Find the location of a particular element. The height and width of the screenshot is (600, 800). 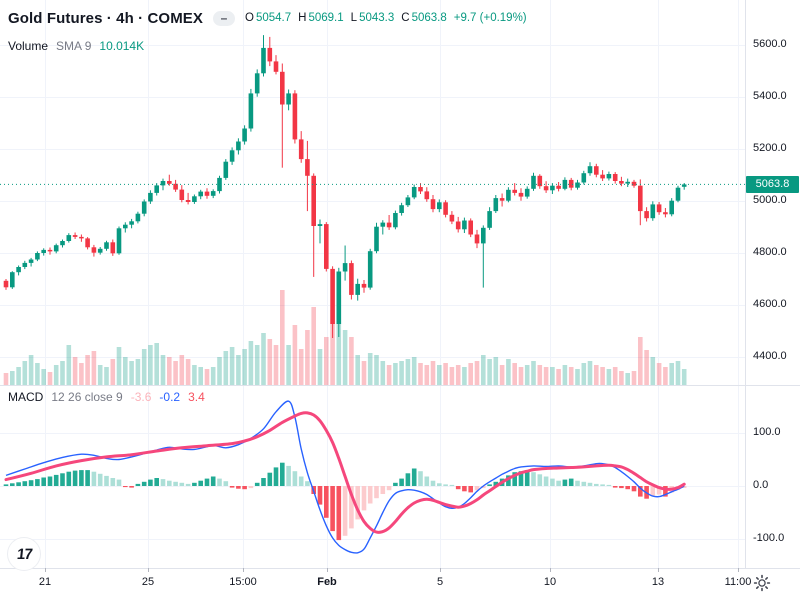

low-value: 5043.3 is located at coordinates (377, 18).